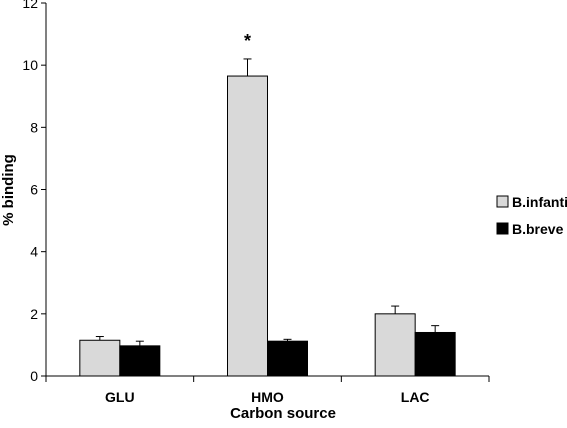  What do you see at coordinates (30, 65) in the screenshot?
I see `y-tick-label: 10` at bounding box center [30, 65].